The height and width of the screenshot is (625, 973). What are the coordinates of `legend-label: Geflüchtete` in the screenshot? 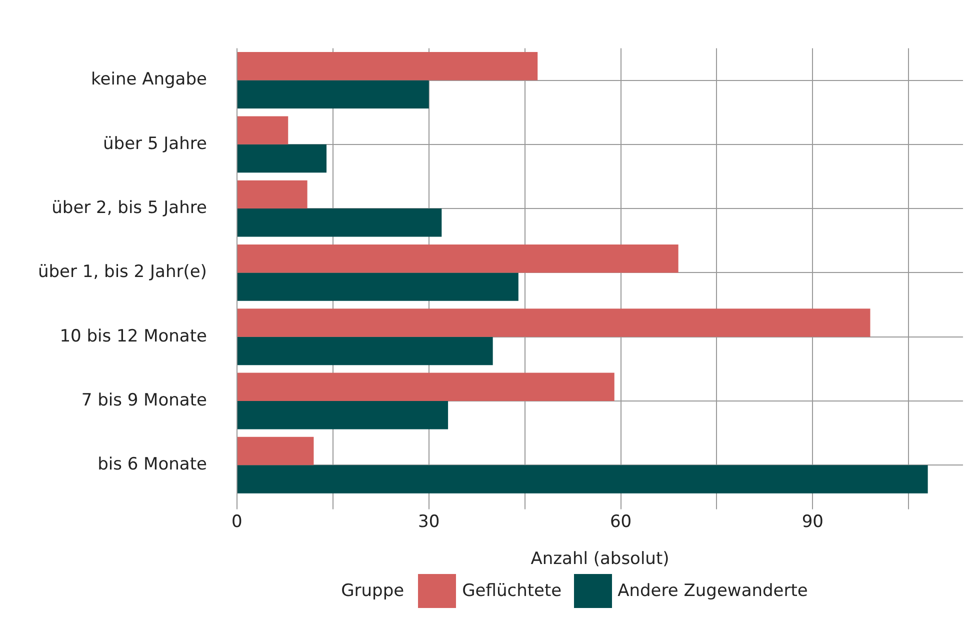 It's located at (512, 591).